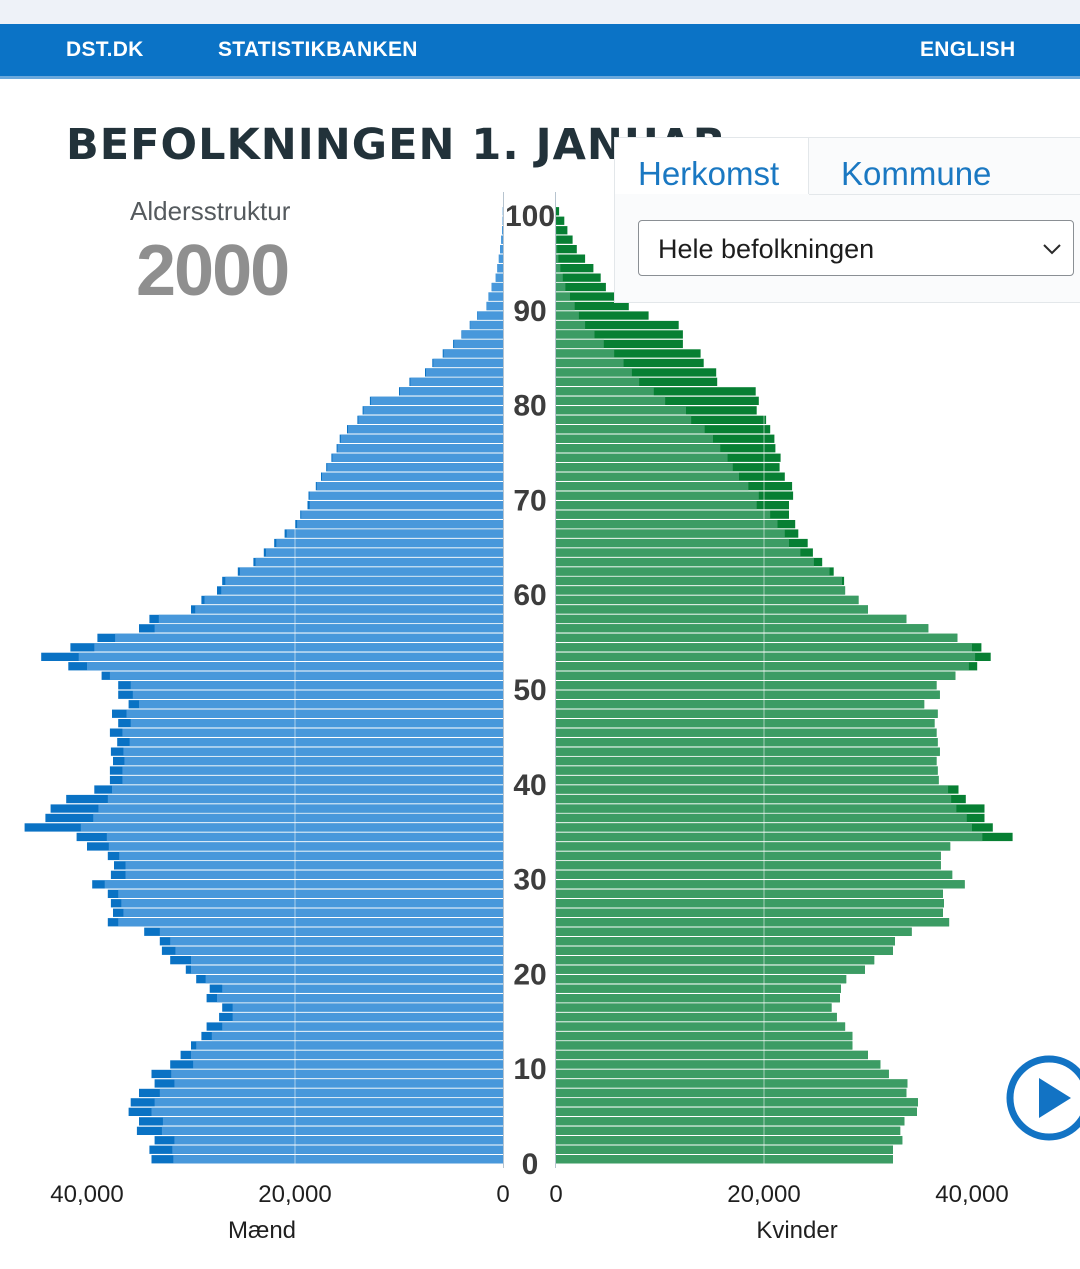  Describe the element at coordinates (529, 406) in the screenshot. I see `age-tick-label: 80` at that location.